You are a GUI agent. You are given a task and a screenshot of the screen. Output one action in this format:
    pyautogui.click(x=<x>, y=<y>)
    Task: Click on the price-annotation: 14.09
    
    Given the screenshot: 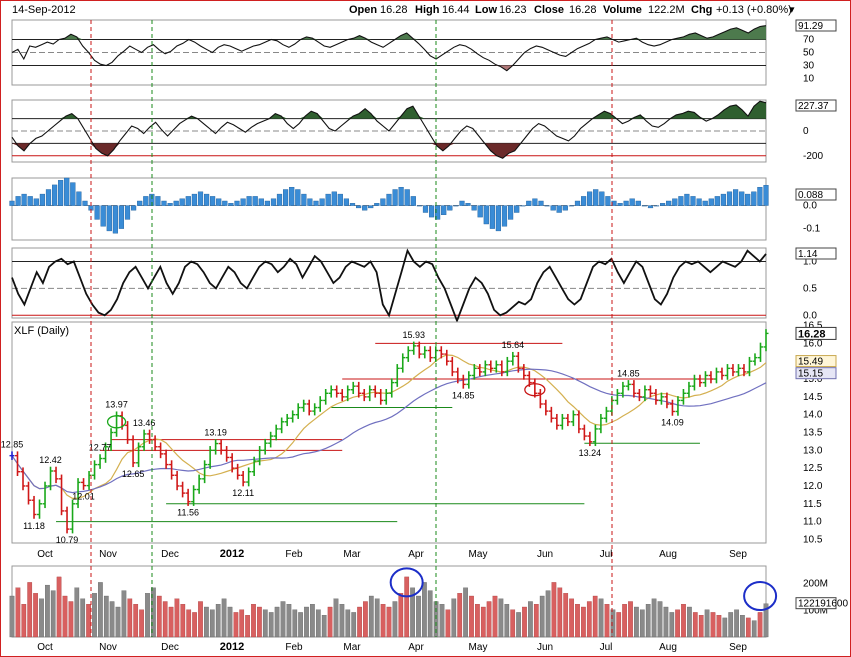 What is the action you would take?
    pyautogui.click(x=672, y=422)
    